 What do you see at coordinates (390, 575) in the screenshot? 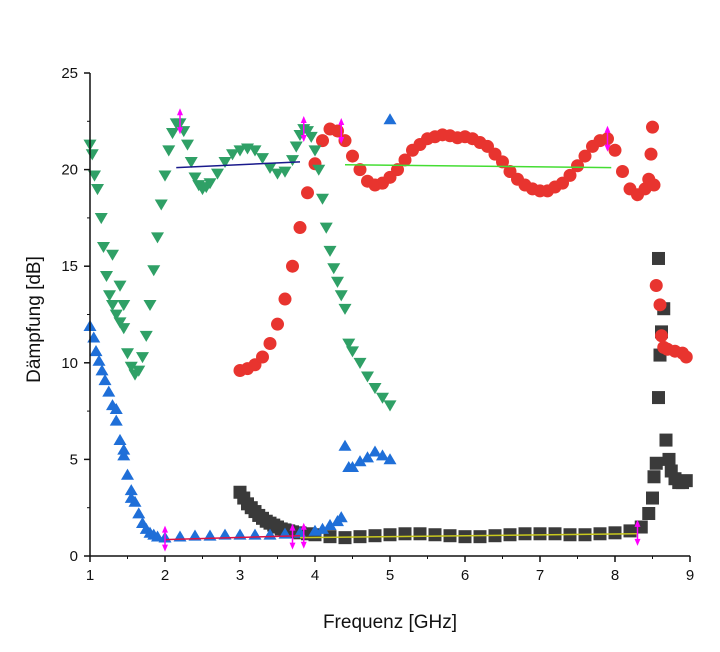
I see `x-tick-label: 5` at bounding box center [390, 575].